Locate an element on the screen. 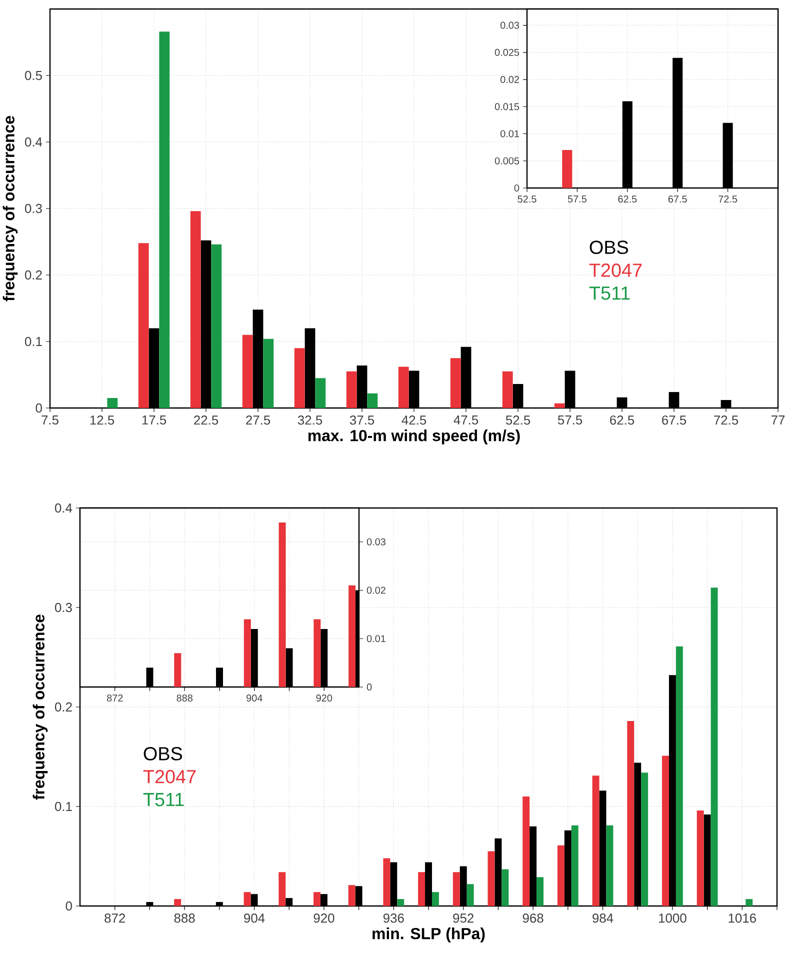 This screenshot has height=958, width=786. x-tick-label: 77 is located at coordinates (778, 420).